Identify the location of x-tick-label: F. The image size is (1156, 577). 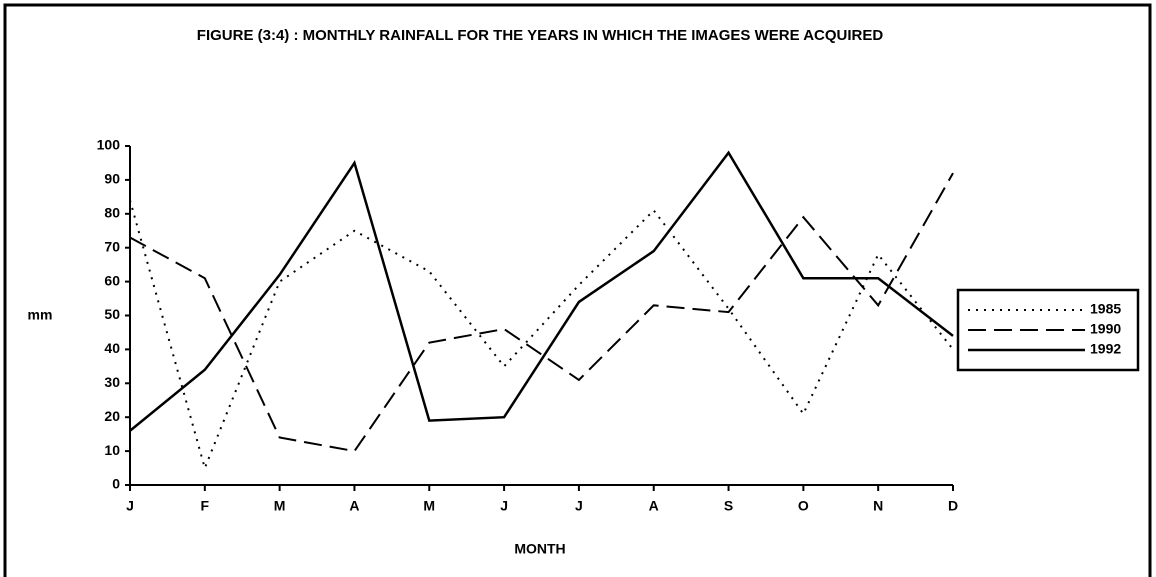
(205, 506).